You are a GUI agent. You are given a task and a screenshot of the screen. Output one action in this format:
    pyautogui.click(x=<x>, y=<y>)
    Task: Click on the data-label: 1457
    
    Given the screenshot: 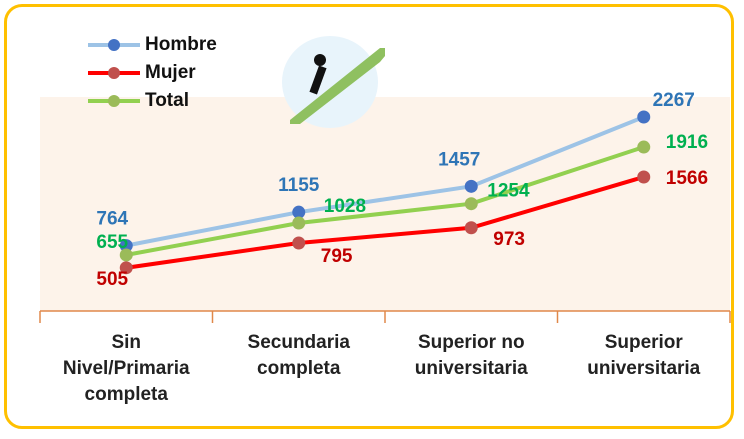 What is the action you would take?
    pyautogui.click(x=459, y=159)
    